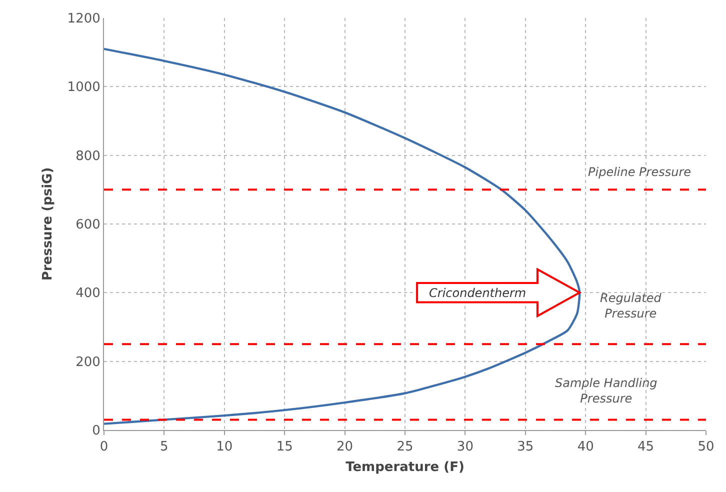  Describe the element at coordinates (465, 447) in the screenshot. I see `x-tick-label: 30` at that location.